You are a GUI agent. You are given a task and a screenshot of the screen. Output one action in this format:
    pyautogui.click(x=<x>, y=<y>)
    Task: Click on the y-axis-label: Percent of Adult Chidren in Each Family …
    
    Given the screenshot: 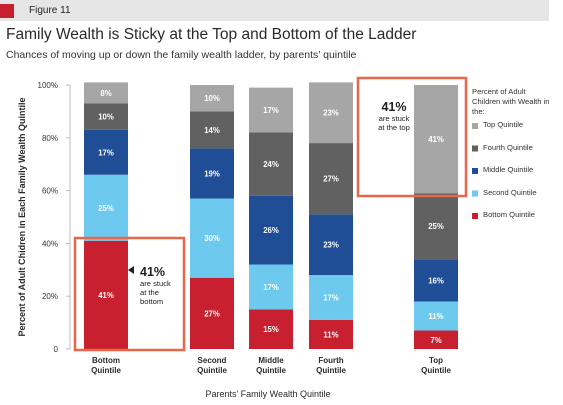 What is the action you would take?
    pyautogui.click(x=22, y=216)
    